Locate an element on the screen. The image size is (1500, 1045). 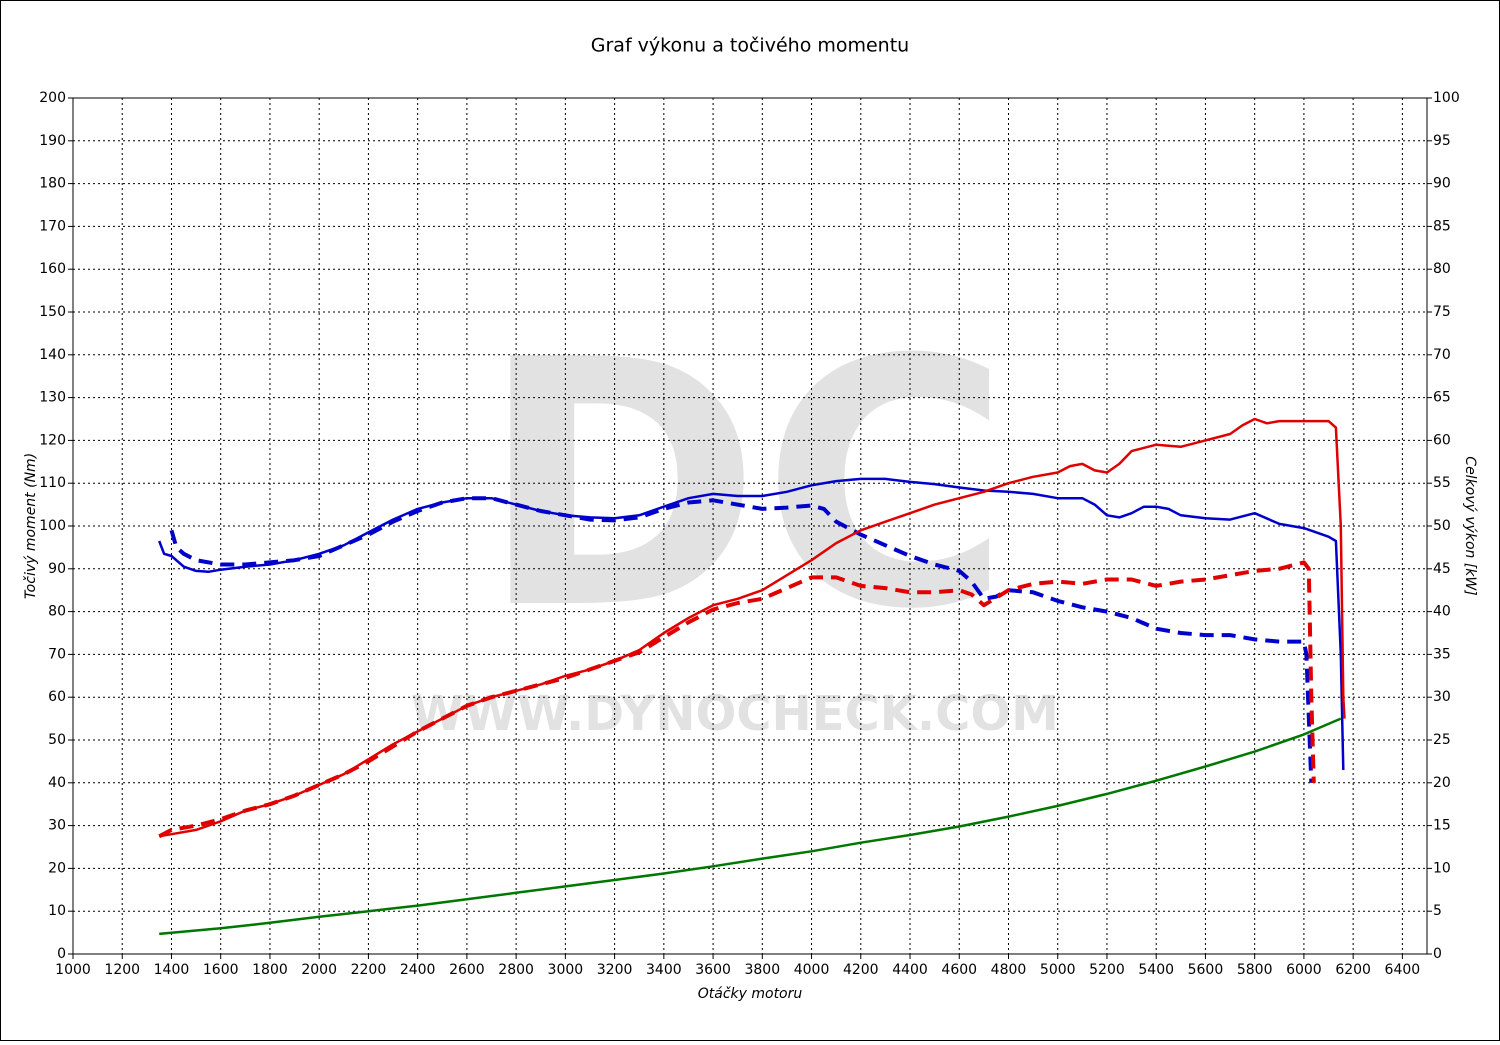
y2-tick-label: 95 is located at coordinates (1442, 141).